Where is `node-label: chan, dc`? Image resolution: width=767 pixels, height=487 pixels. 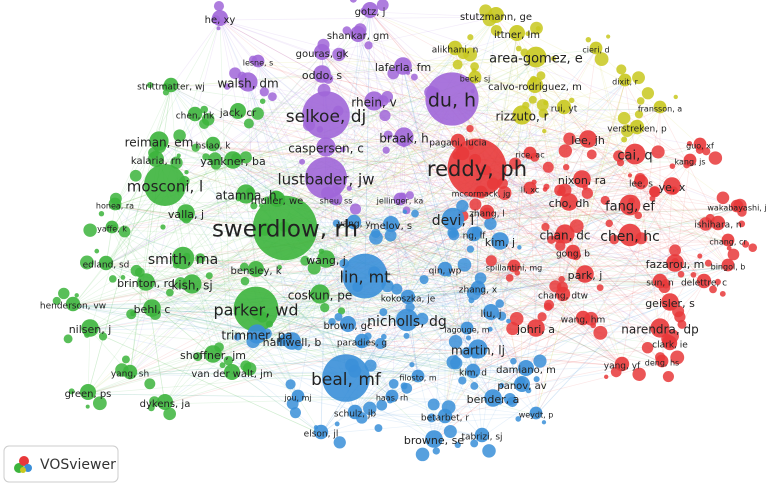
node-label: chan, dc is located at coordinates (564, 236).